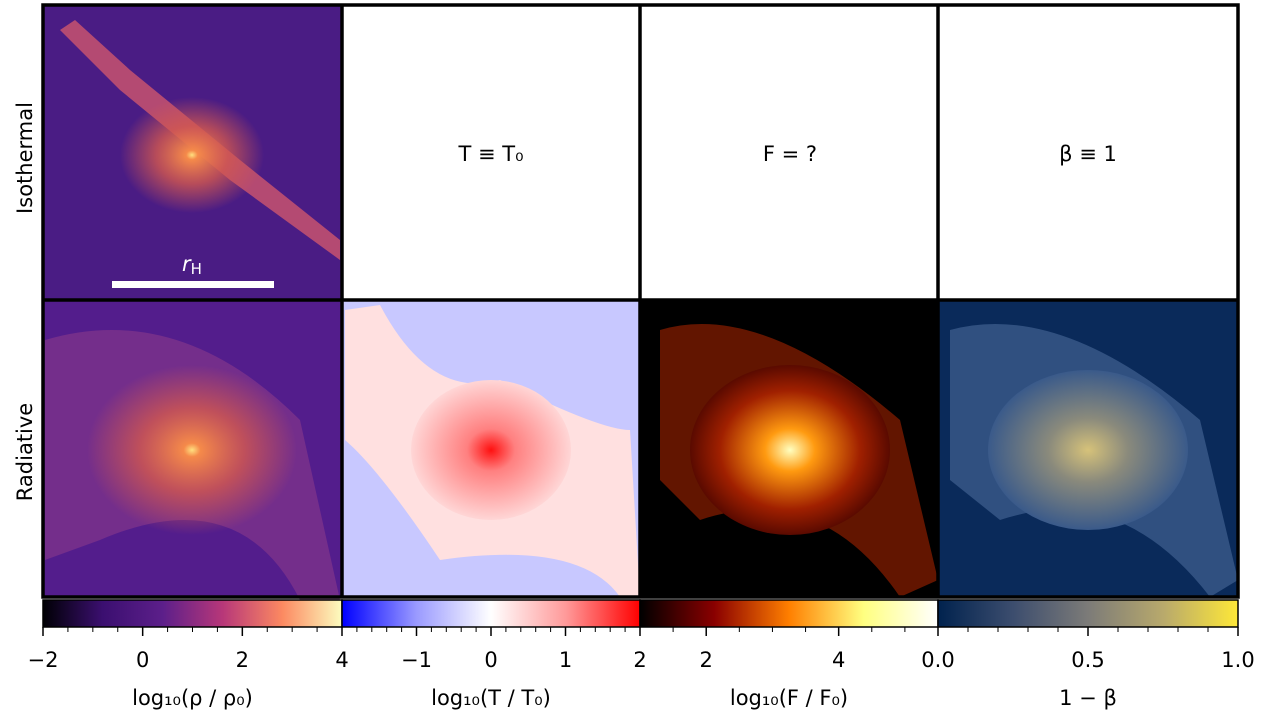 This screenshot has width=1273, height=721. I want to click on tick-label: −1, so click(416, 660).